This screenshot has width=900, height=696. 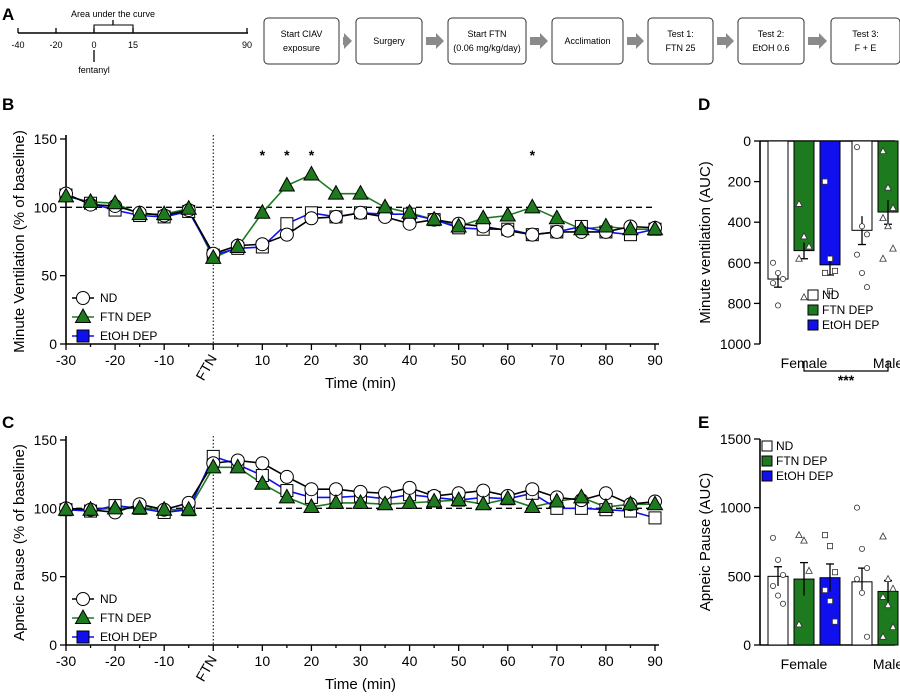 I want to click on x-tick-label: 90, so click(x=655, y=661).